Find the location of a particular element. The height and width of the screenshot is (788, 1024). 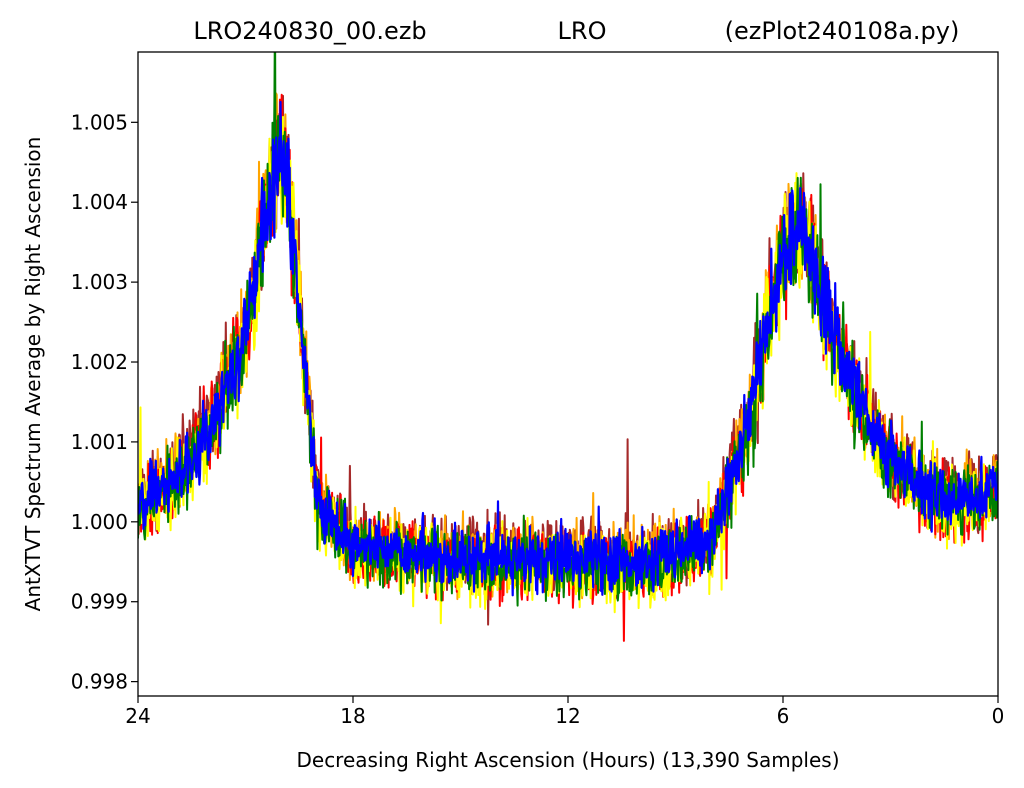

x-tick-label: 12 is located at coordinates (567, 716).